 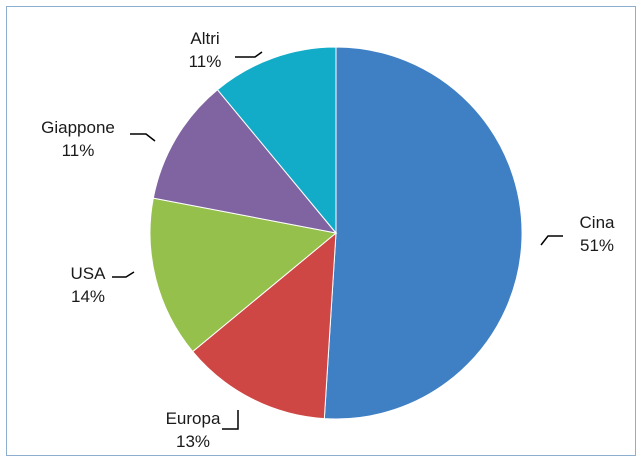 I want to click on leader-usa, so click(x=123, y=274).